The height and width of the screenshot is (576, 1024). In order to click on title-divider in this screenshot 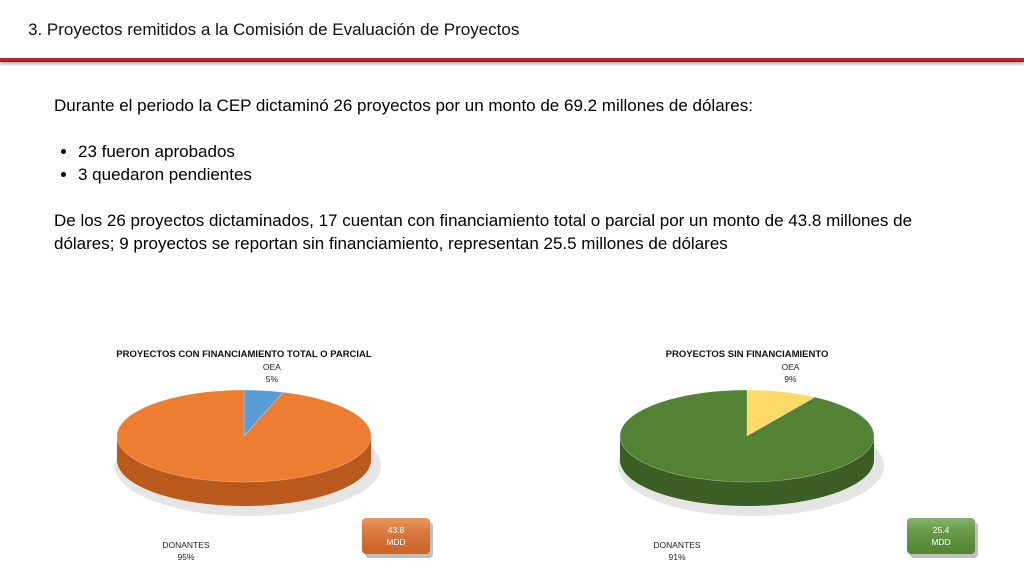, I will do `click(512, 60)`.